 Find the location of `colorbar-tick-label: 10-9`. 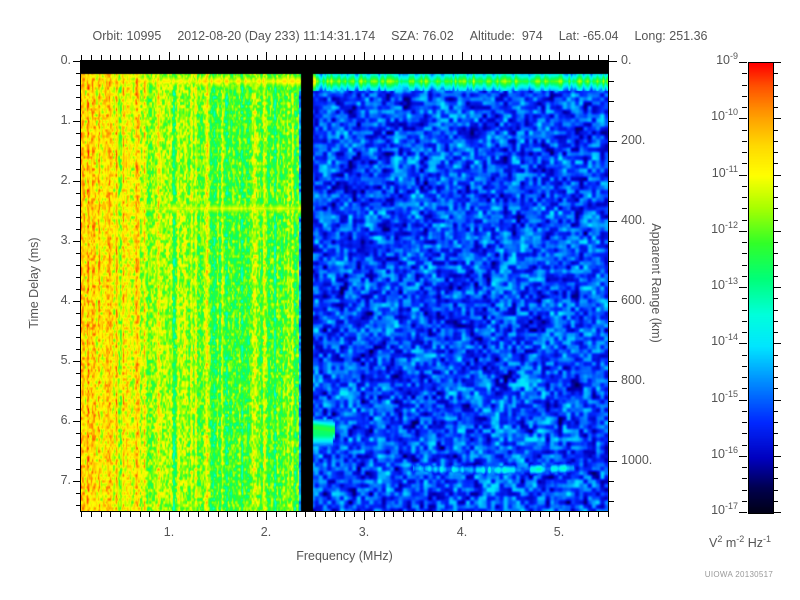

colorbar-tick-label: 10-9 is located at coordinates (727, 58).